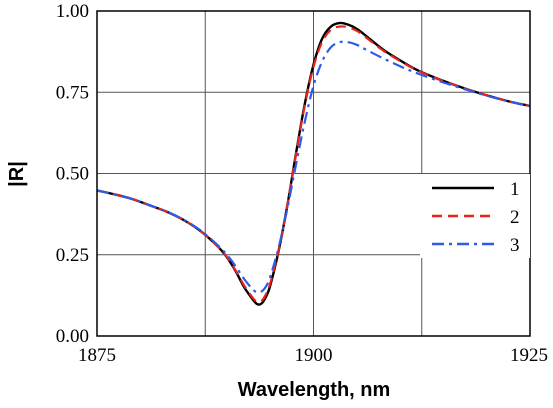 The height and width of the screenshot is (408, 553). I want to click on y-tick-labels: 0.00 0.25 0.50 0.75 1.00, so click(72, 174).